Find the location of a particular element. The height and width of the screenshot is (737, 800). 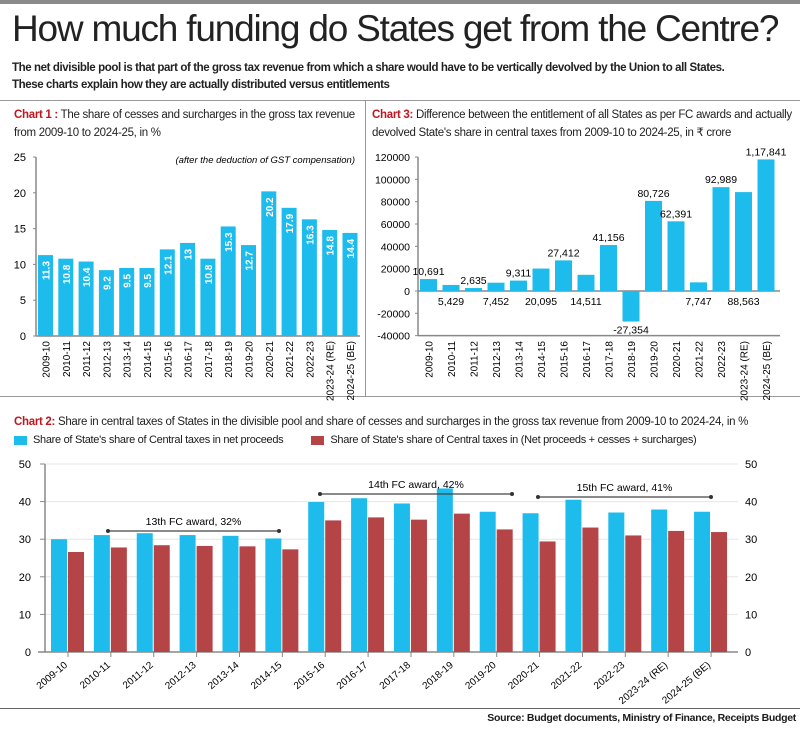

chart2-x-tick-label: 2015-16 is located at coordinates (310, 676).